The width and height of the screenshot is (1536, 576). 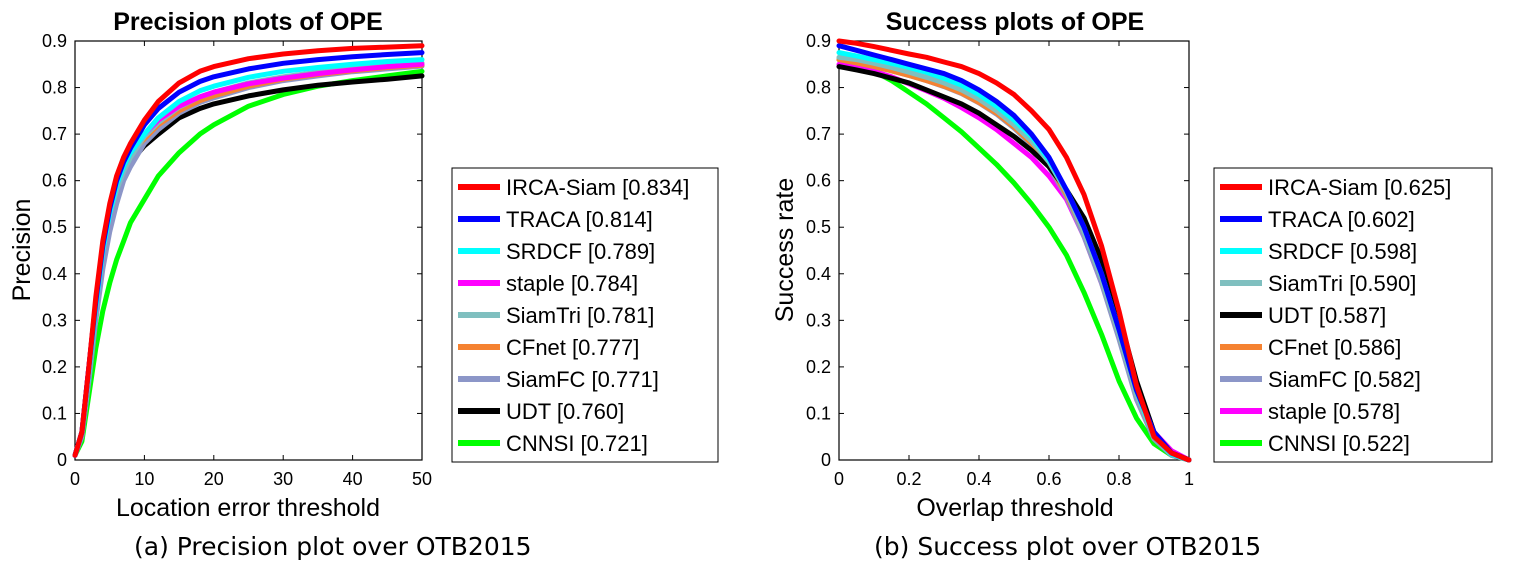 I want to click on x-tick-label: 10, so click(x=144, y=479).